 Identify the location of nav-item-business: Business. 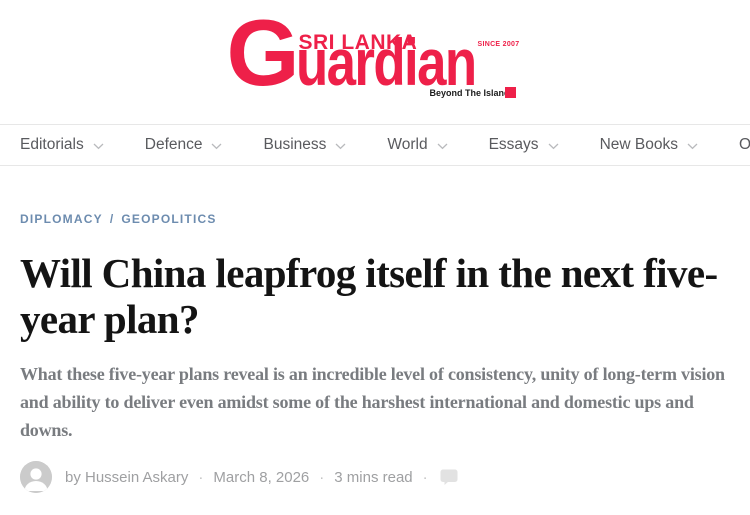
(304, 145).